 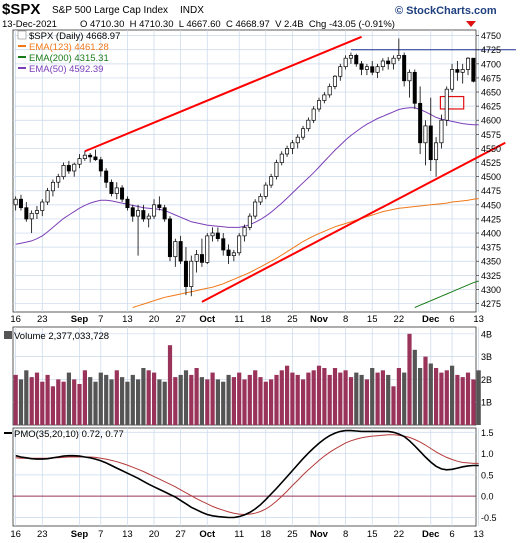 What do you see at coordinates (487, 454) in the screenshot?
I see `pmo-tick-label: 1.0` at bounding box center [487, 454].